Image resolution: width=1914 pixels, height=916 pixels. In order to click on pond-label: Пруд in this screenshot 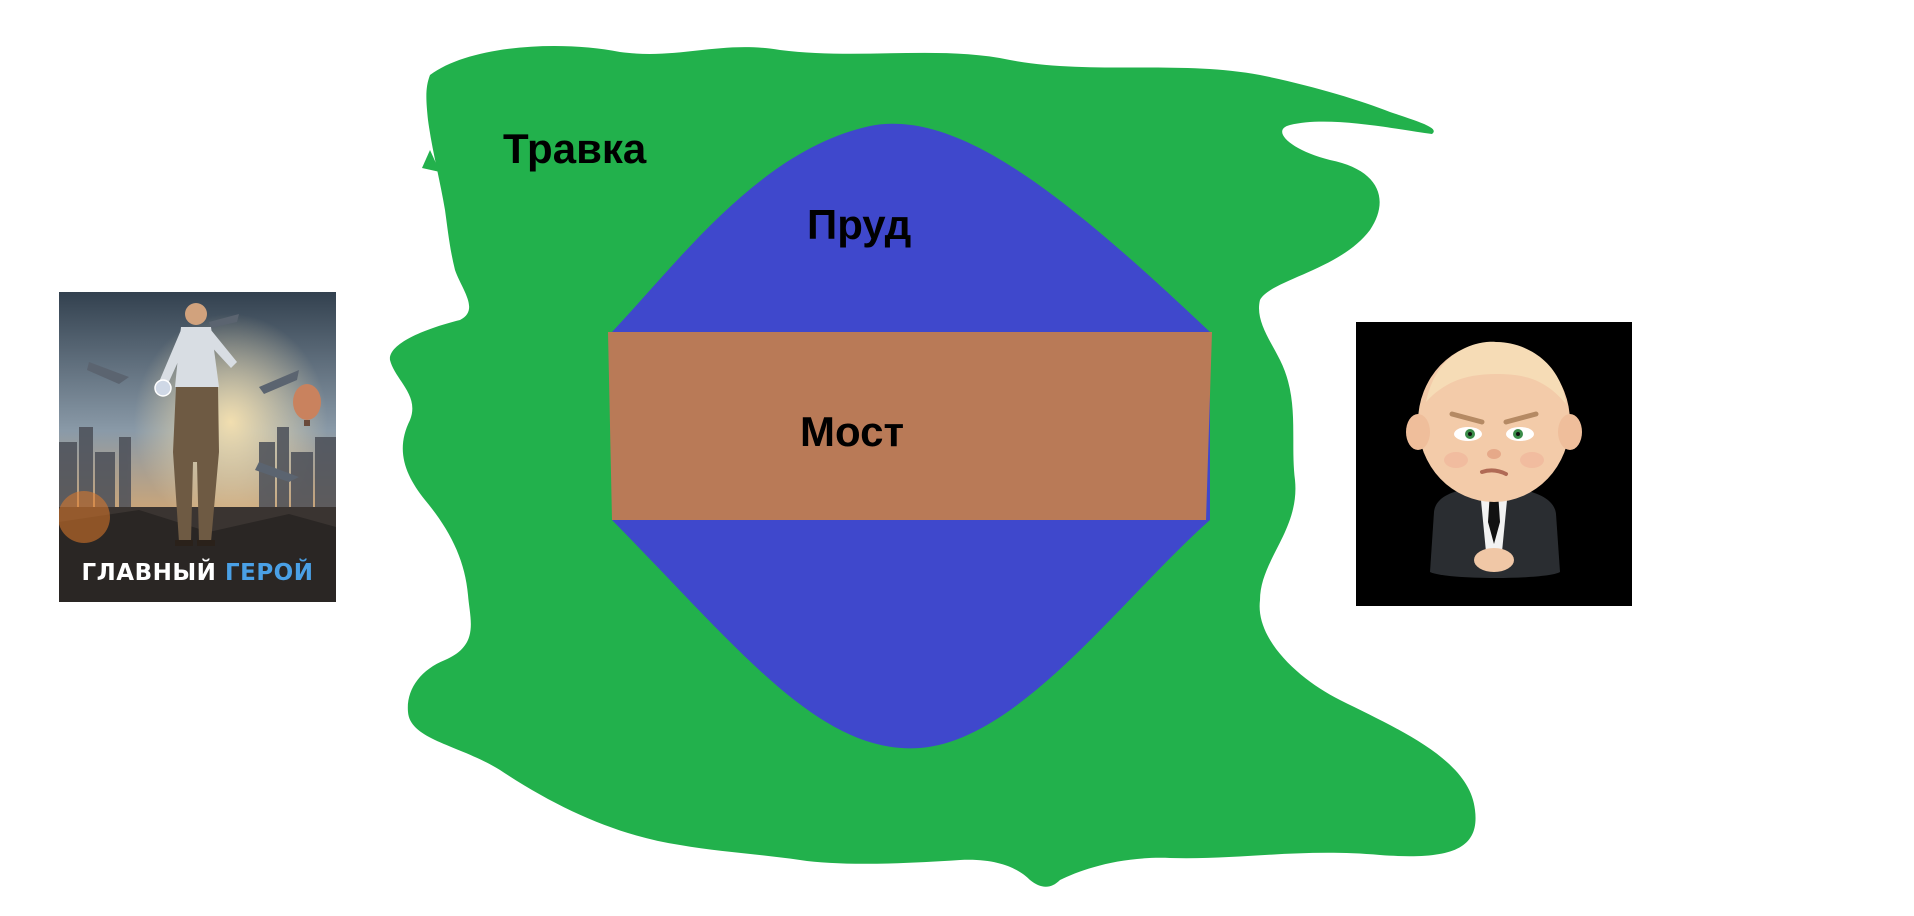, I will do `click(859, 224)`.